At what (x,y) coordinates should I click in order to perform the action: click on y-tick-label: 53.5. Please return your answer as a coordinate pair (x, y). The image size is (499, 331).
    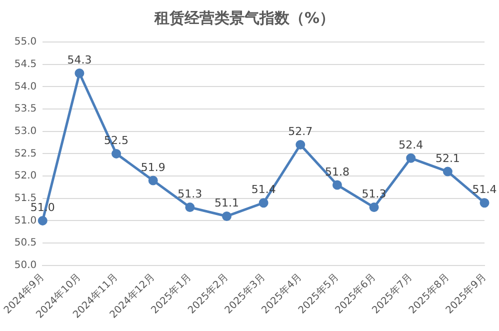
    Looking at the image, I should click on (25, 109).